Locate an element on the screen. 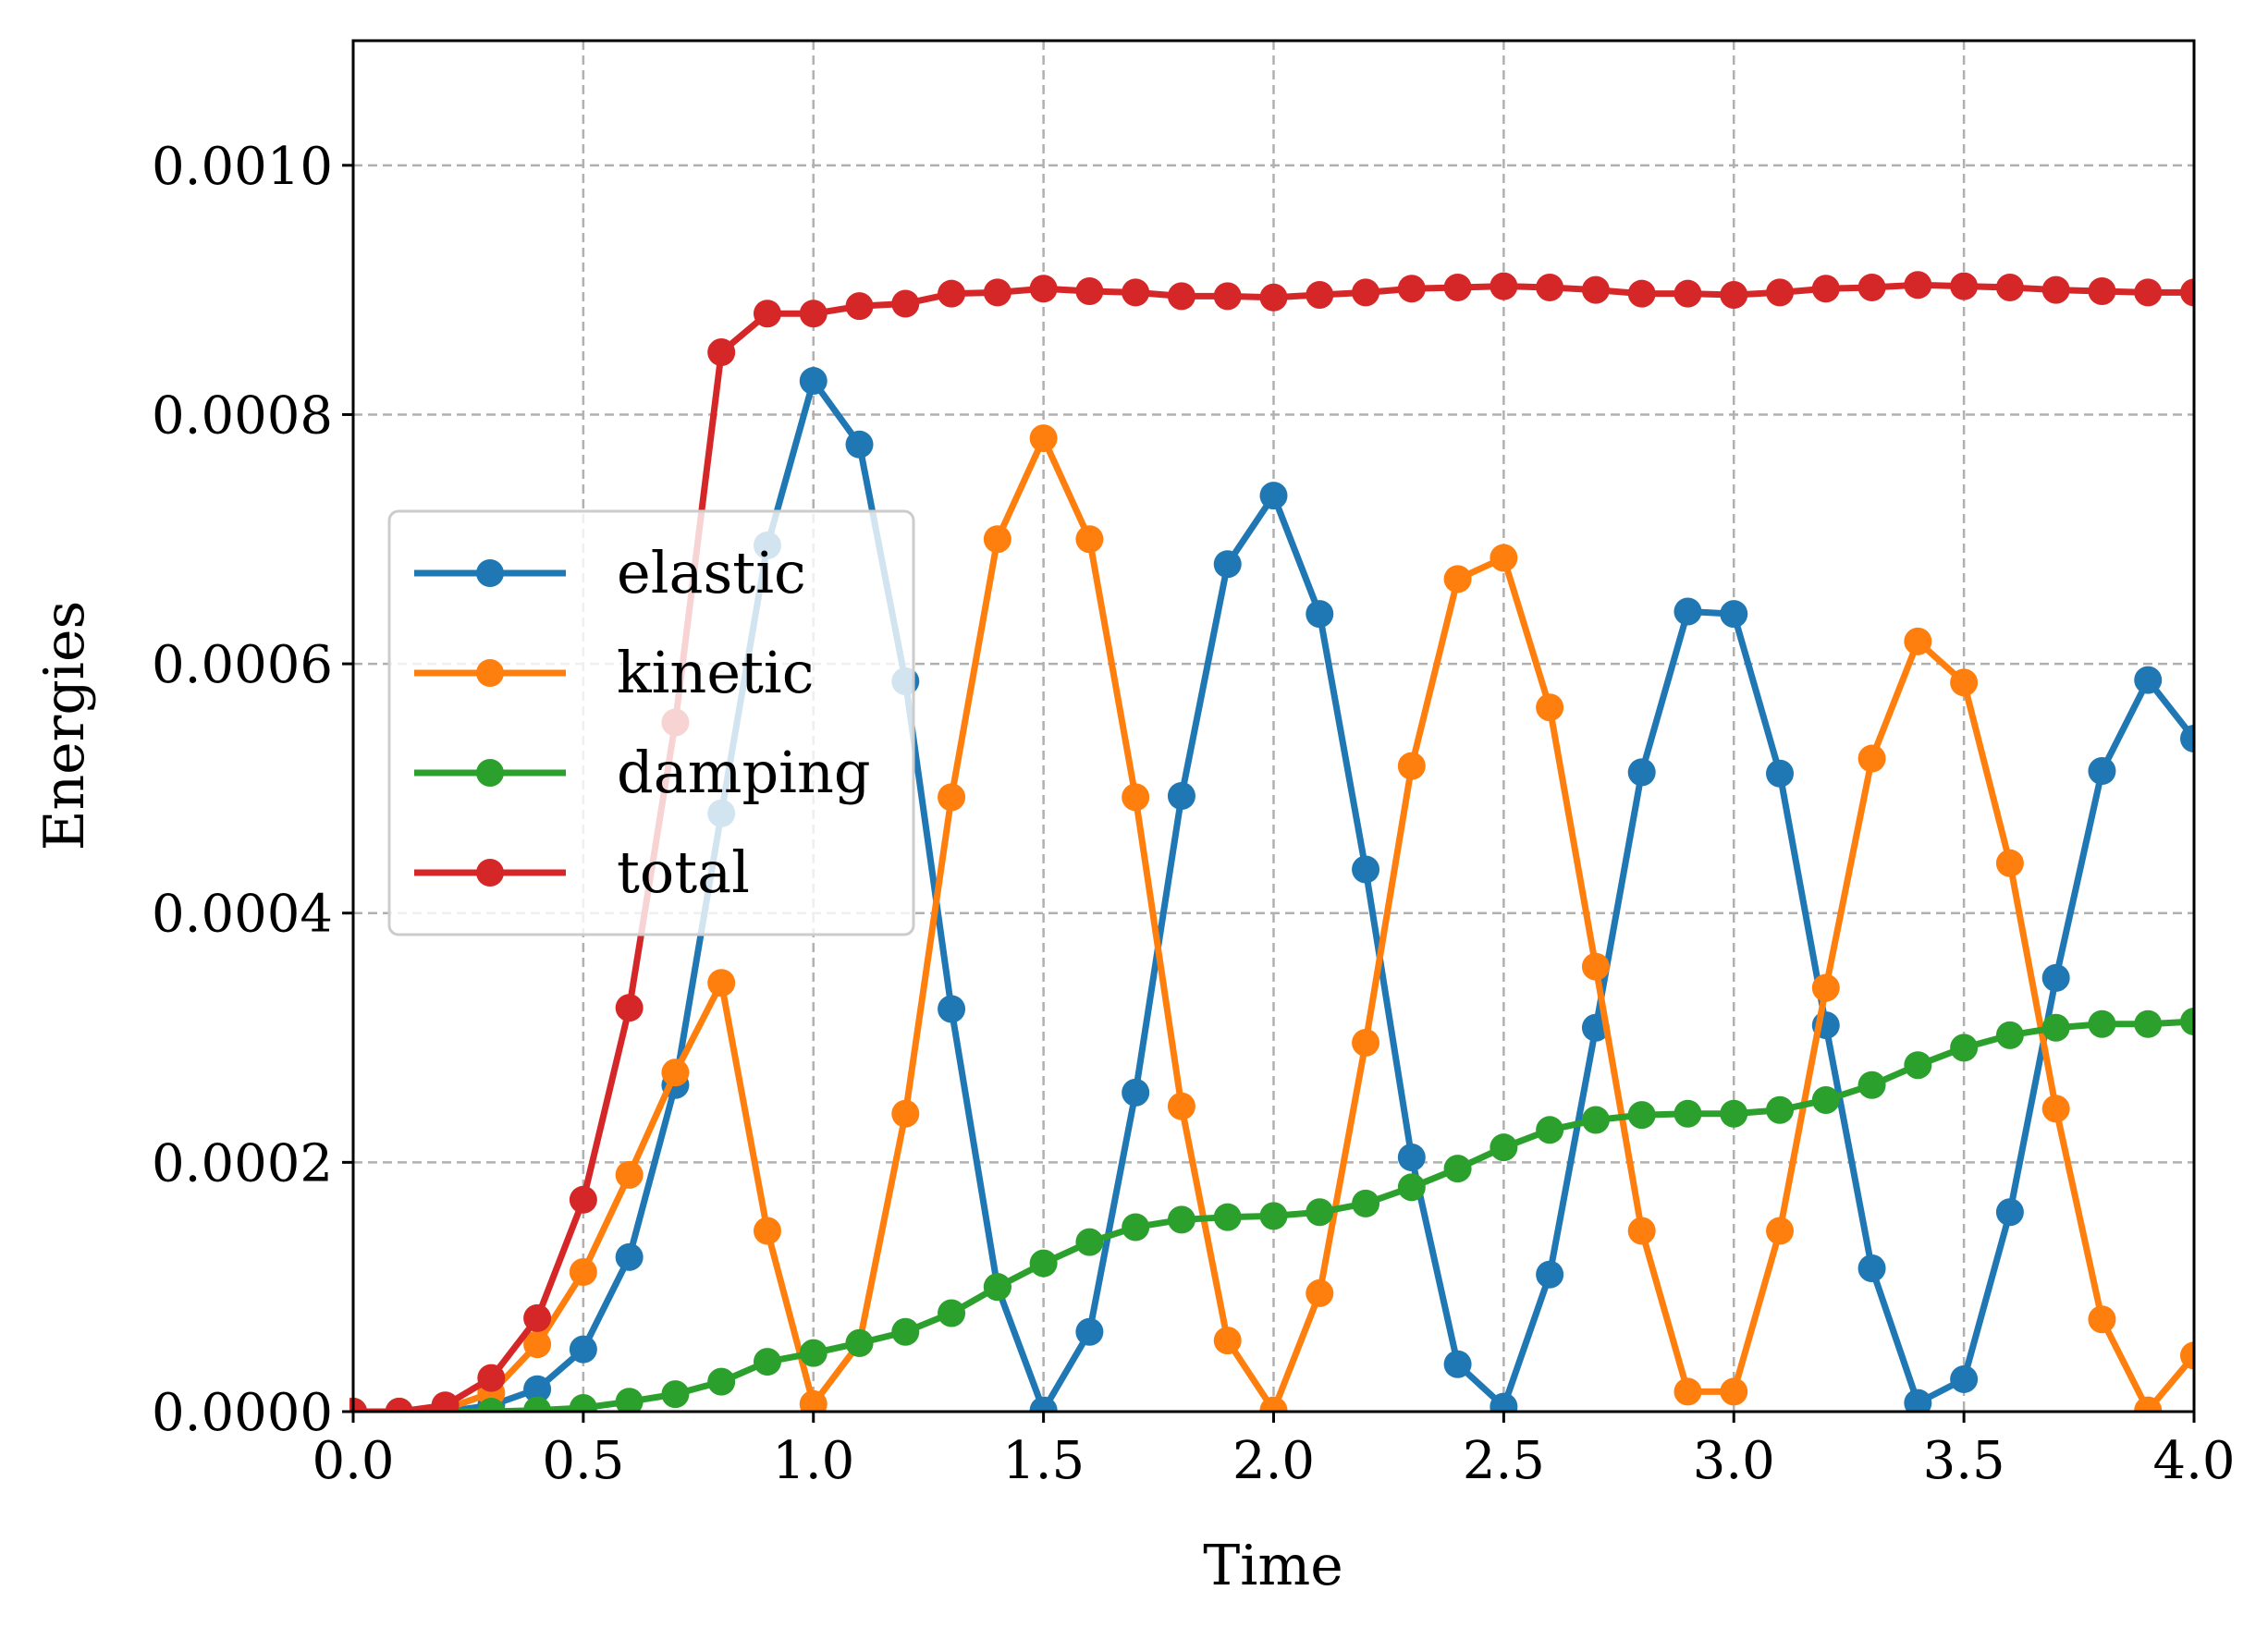  legend-label: elastic is located at coordinates (711, 572).